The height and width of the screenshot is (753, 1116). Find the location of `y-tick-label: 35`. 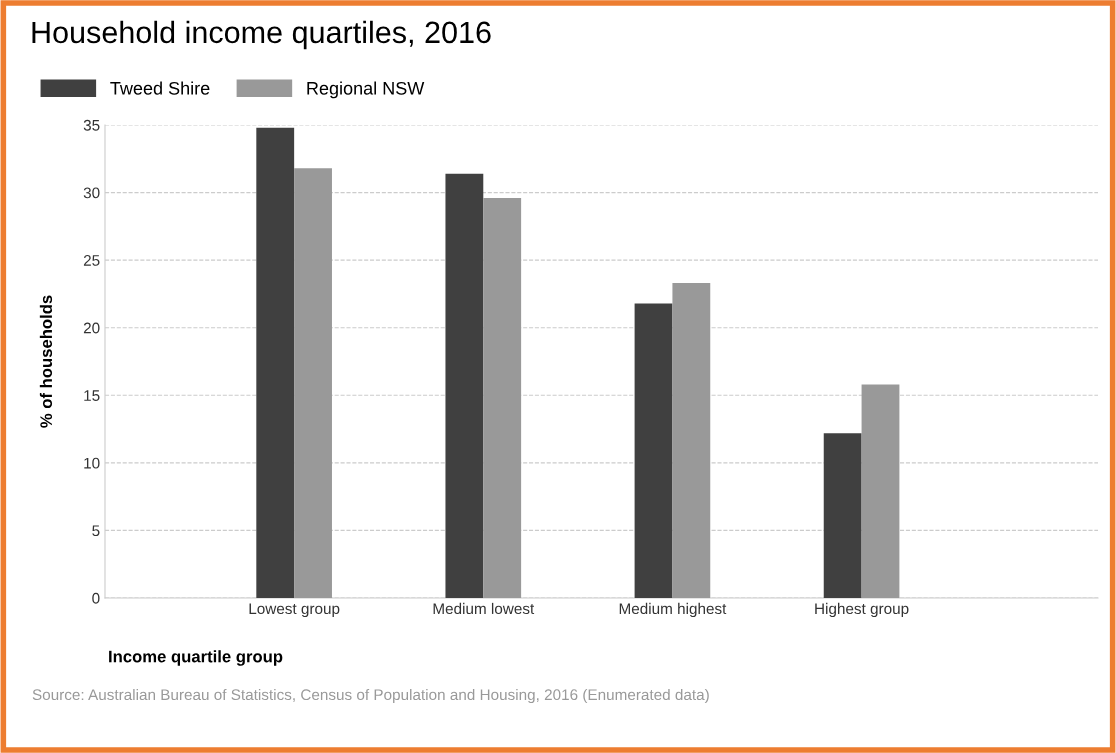

y-tick-label: 35 is located at coordinates (91, 125).